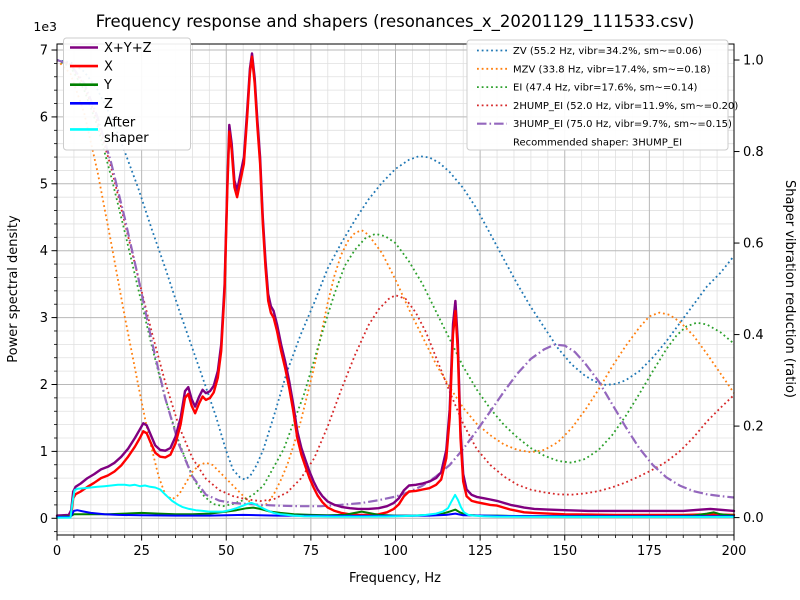 Image resolution: width=800 pixels, height=600 pixels. What do you see at coordinates (753, 244) in the screenshot?
I see `y-right-tick-label: 0.6` at bounding box center [753, 244].